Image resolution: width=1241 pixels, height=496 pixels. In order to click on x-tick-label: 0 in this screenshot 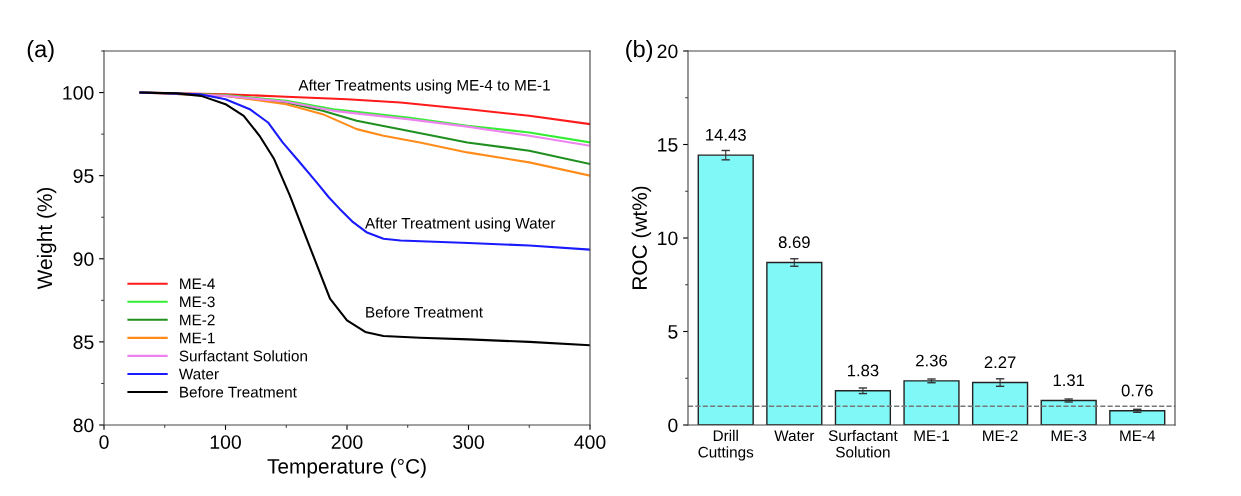, I will do `click(104, 442)`.